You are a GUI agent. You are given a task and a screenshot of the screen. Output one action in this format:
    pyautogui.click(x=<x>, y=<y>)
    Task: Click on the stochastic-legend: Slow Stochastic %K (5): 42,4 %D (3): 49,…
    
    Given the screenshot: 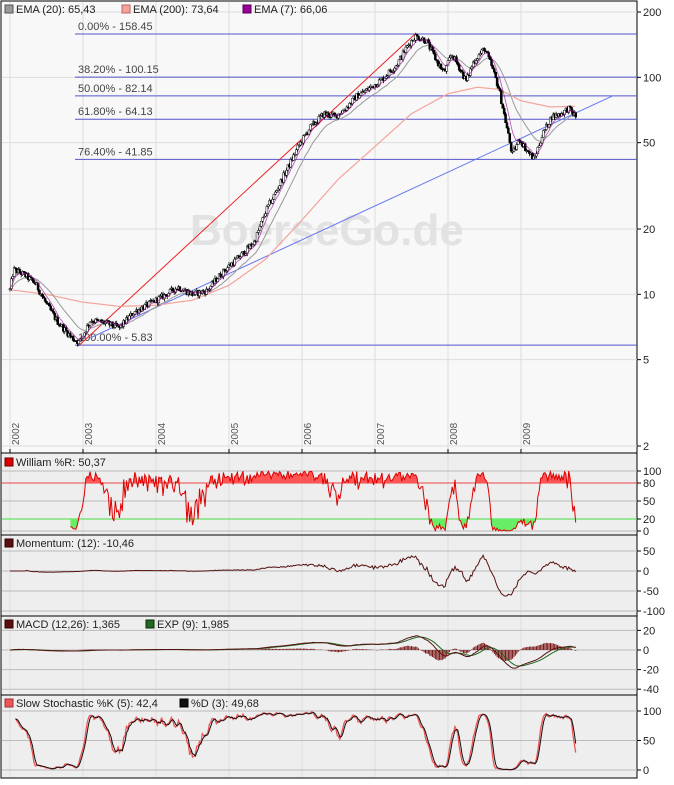 What is the action you would take?
    pyautogui.click(x=131, y=704)
    